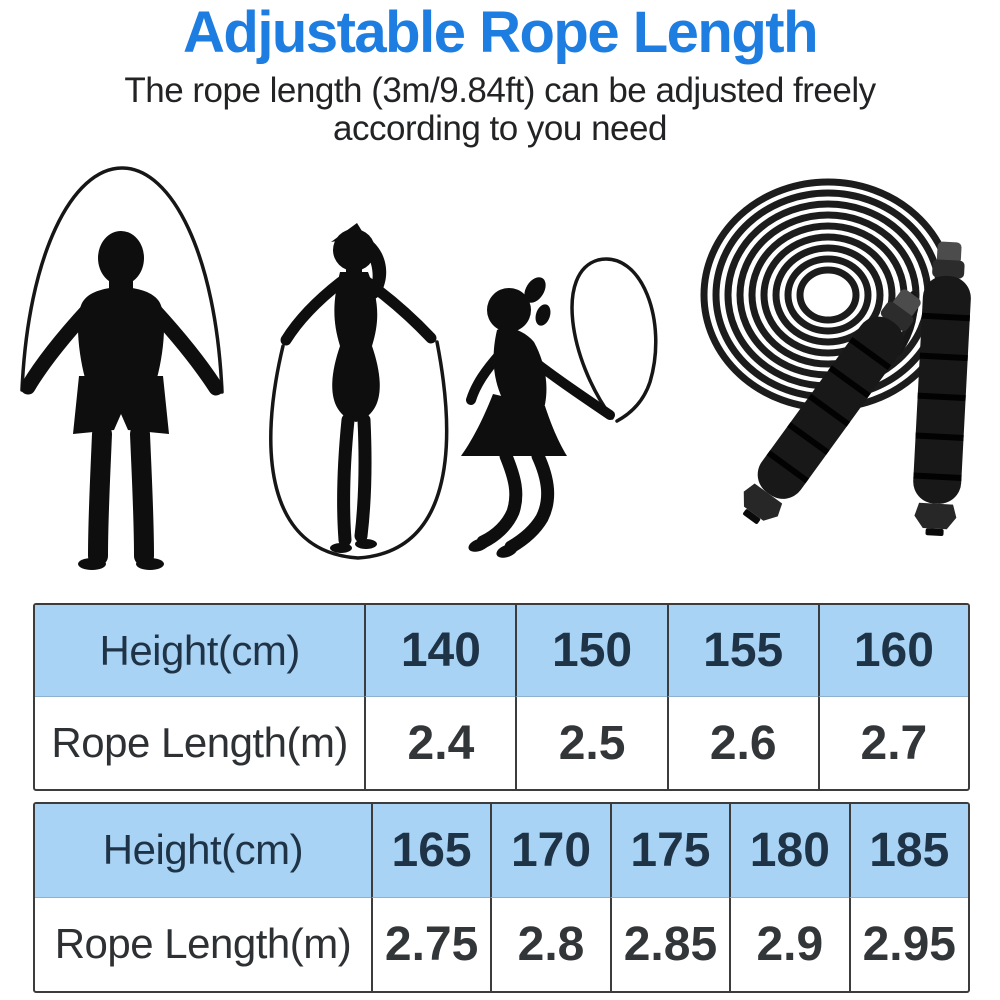  Describe the element at coordinates (359, 391) in the screenshot. I see `woman-jumping-rope-silhouette` at that location.